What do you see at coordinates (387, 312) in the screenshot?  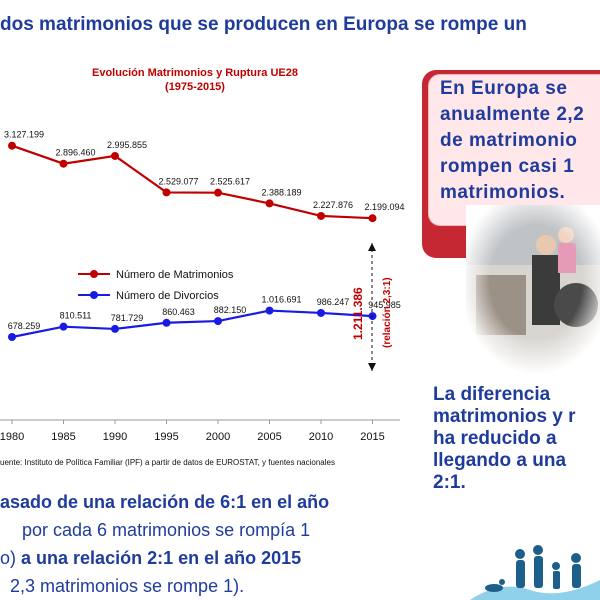 I see `annotation-note: (relación 2,3:1)` at bounding box center [387, 312].